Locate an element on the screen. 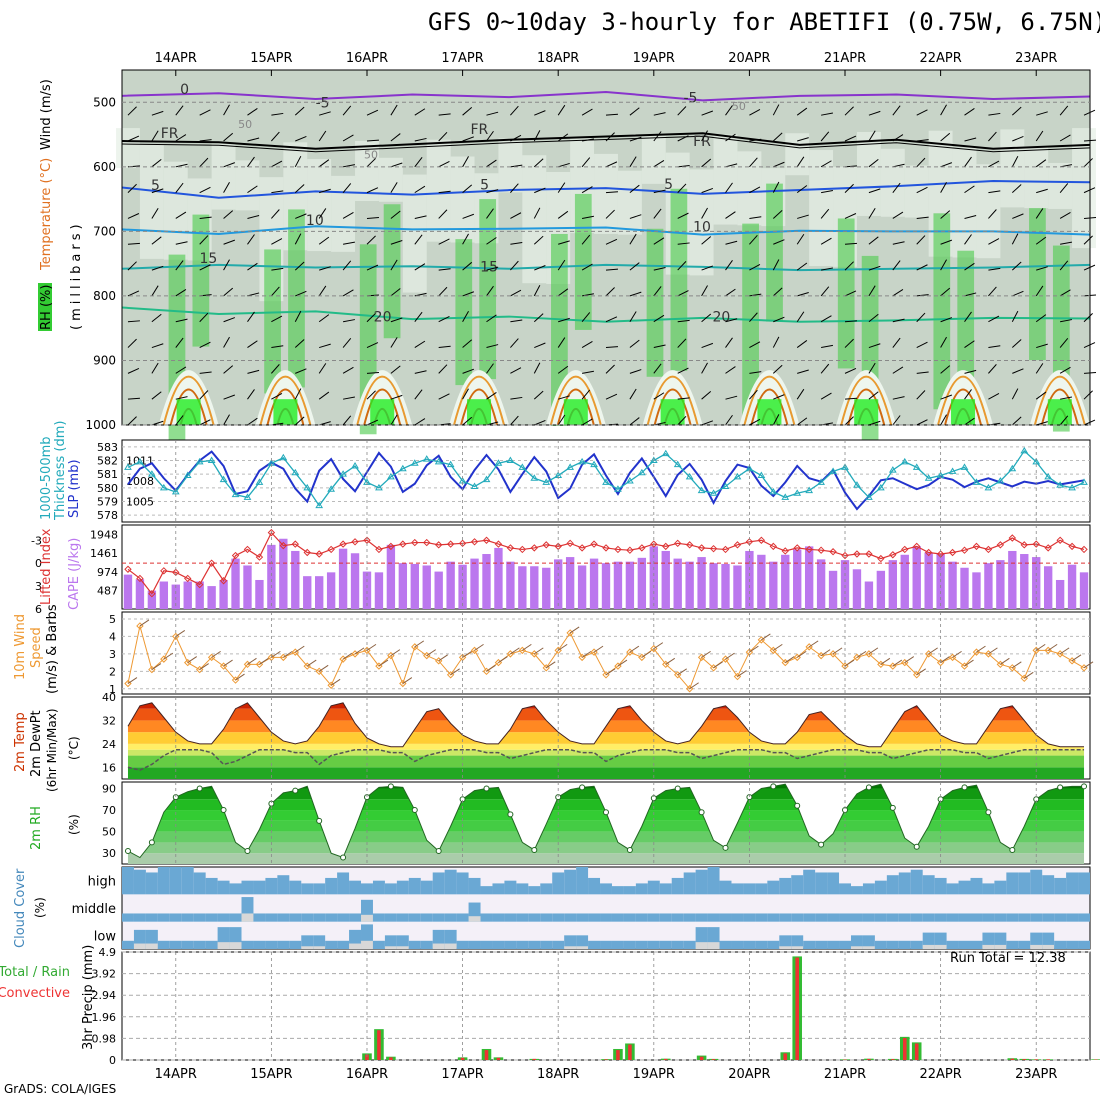  contour-label: 5 is located at coordinates (668, 185).